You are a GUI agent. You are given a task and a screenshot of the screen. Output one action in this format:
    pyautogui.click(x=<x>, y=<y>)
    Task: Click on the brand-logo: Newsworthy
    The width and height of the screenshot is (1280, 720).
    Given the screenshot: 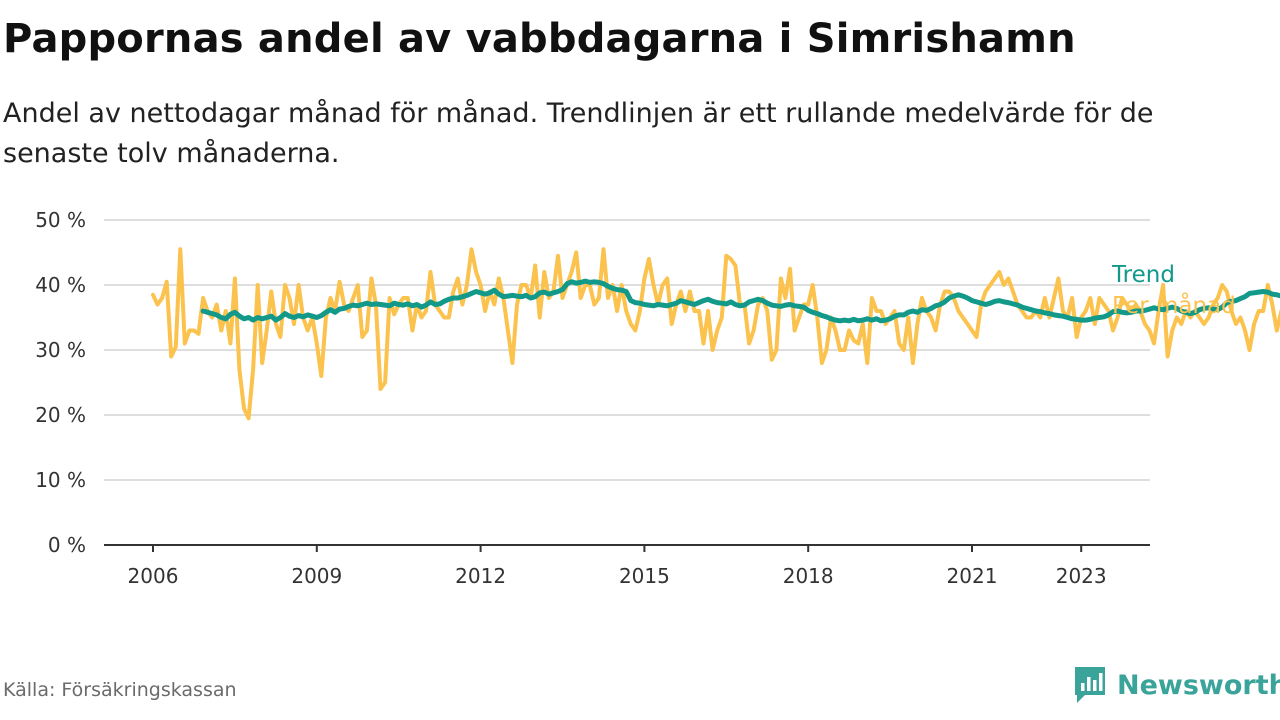 What is the action you would take?
    pyautogui.click(x=1176, y=685)
    